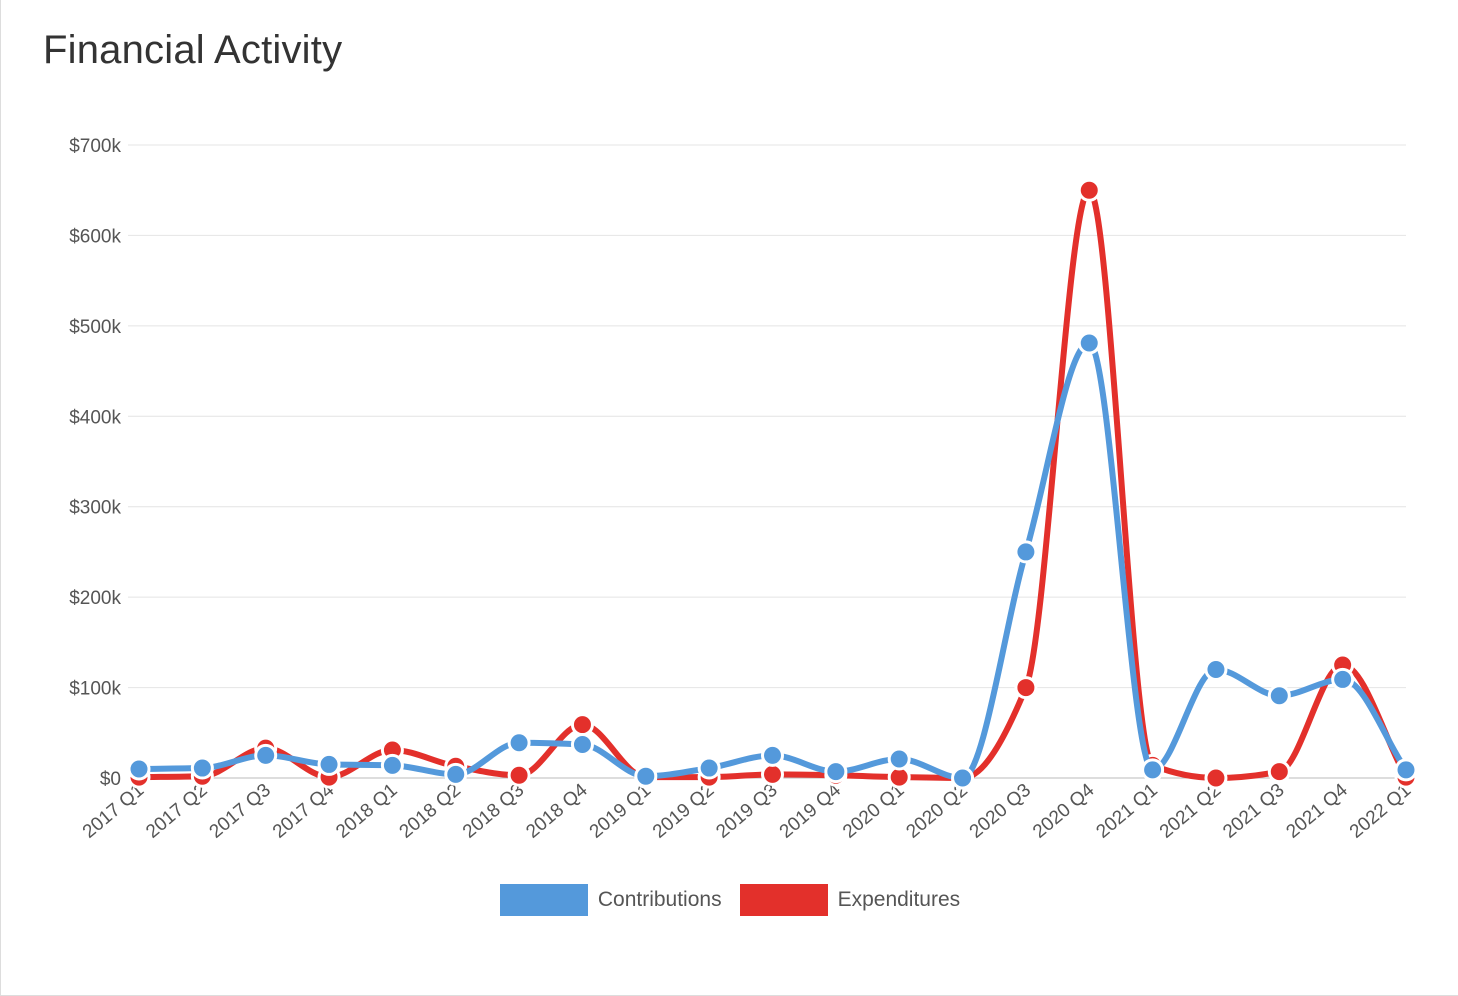 This screenshot has width=1458, height=996. I want to click on x-tick-label: 2020 Q4, so click(1064, 810).